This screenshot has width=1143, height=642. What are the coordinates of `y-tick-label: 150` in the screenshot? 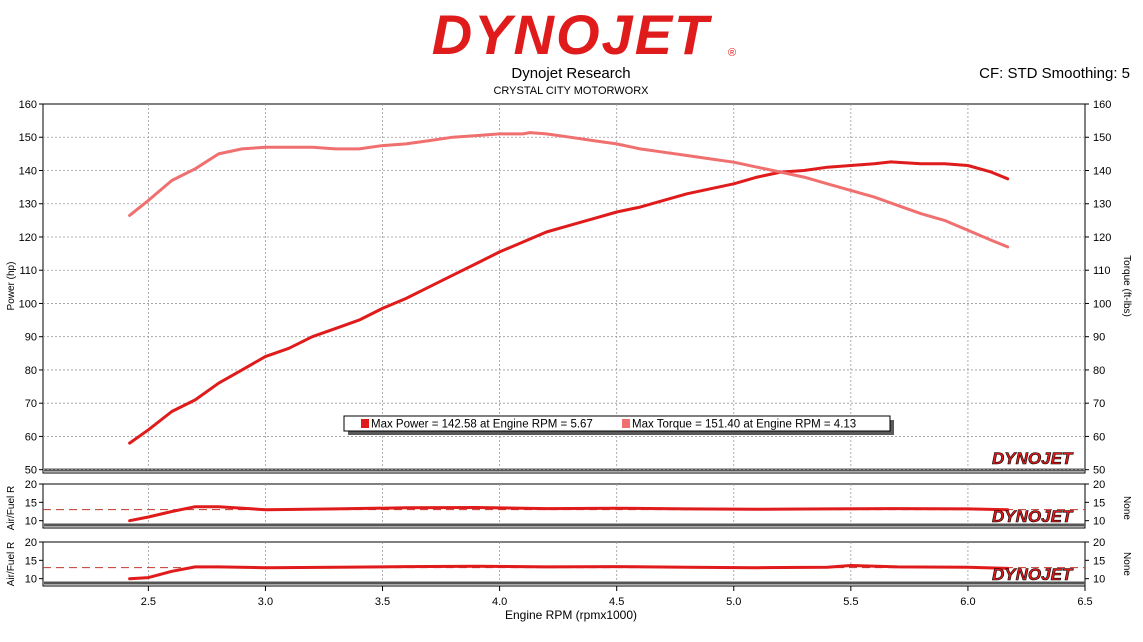 It's located at (28, 138).